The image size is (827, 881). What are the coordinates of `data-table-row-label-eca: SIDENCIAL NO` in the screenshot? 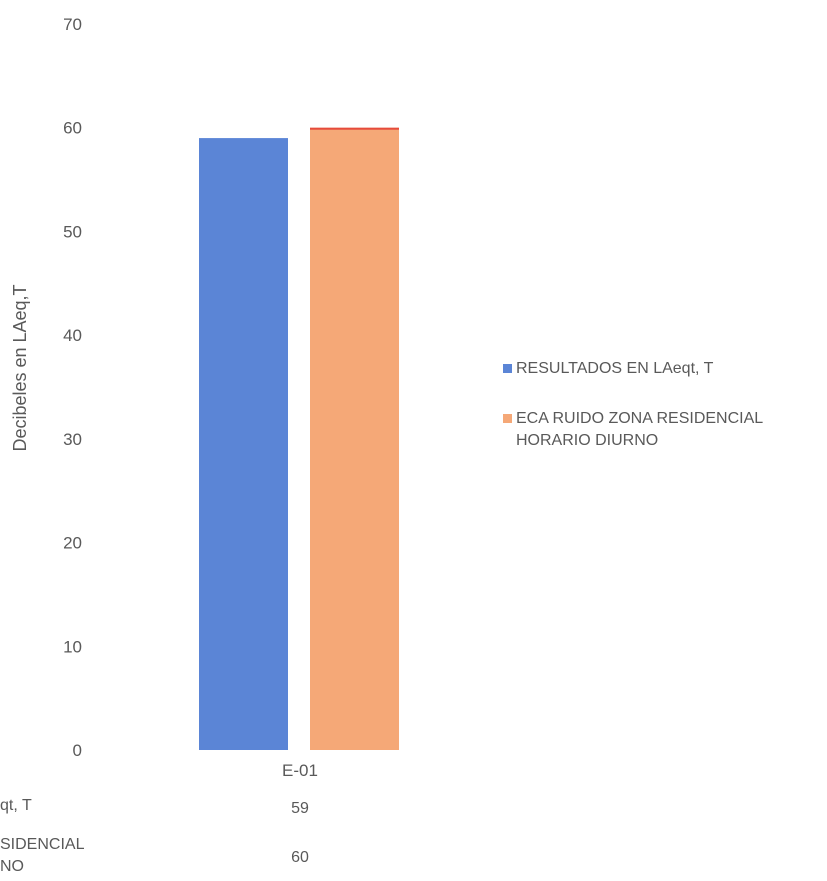 It's located at (42, 855).